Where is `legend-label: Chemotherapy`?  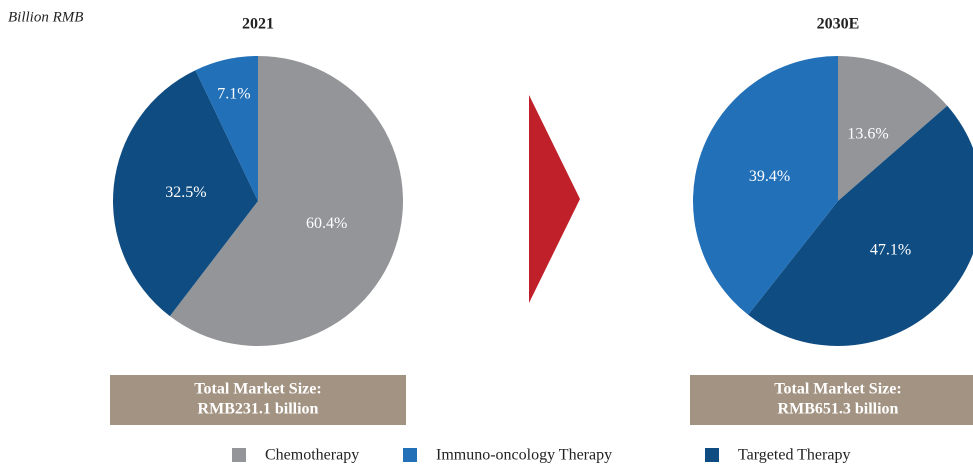 legend-label: Chemotherapy is located at coordinates (312, 455).